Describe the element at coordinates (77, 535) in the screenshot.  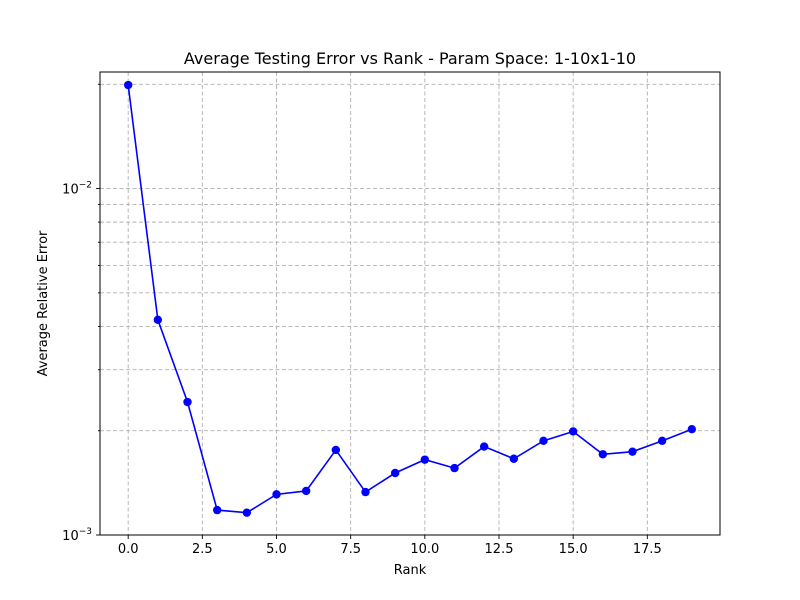
I see `y-tick-label: 10⁻³` at that location.